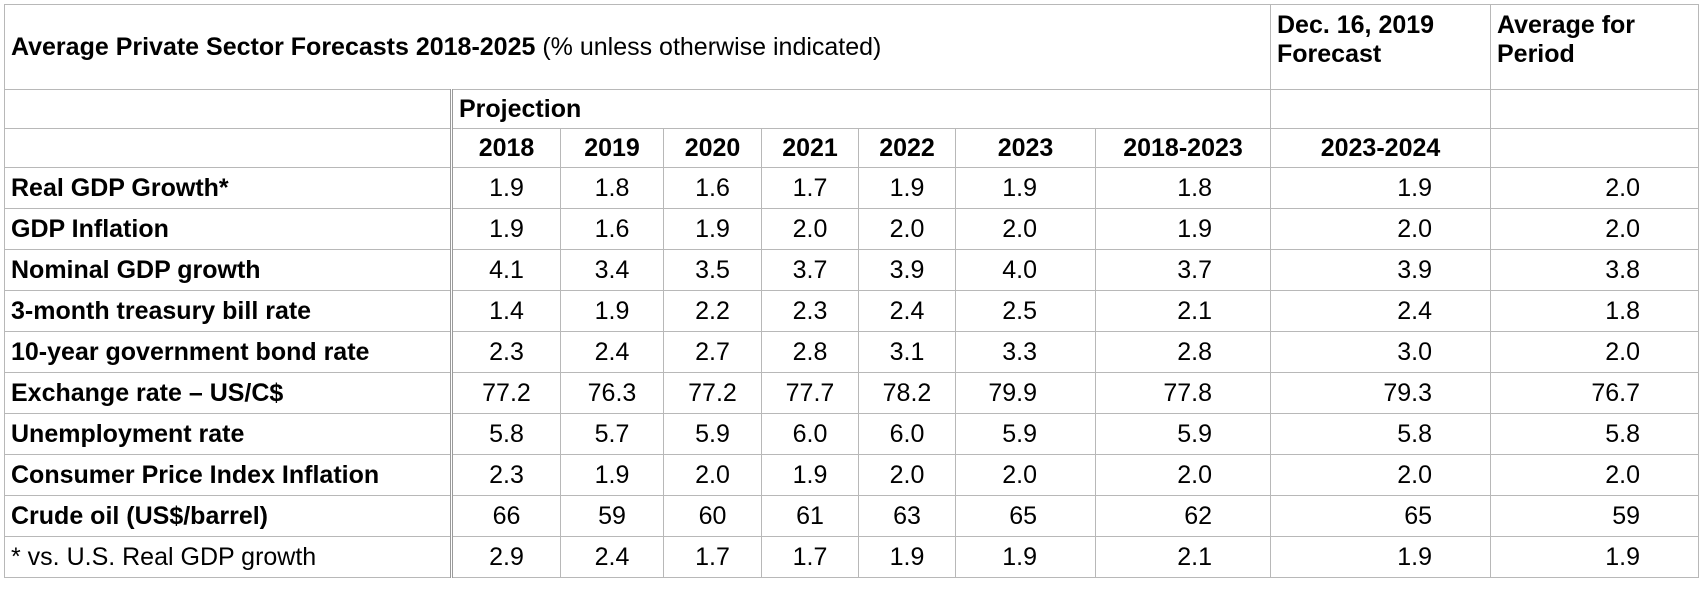  I want to click on column-header: 2023-2024, so click(1380, 148).